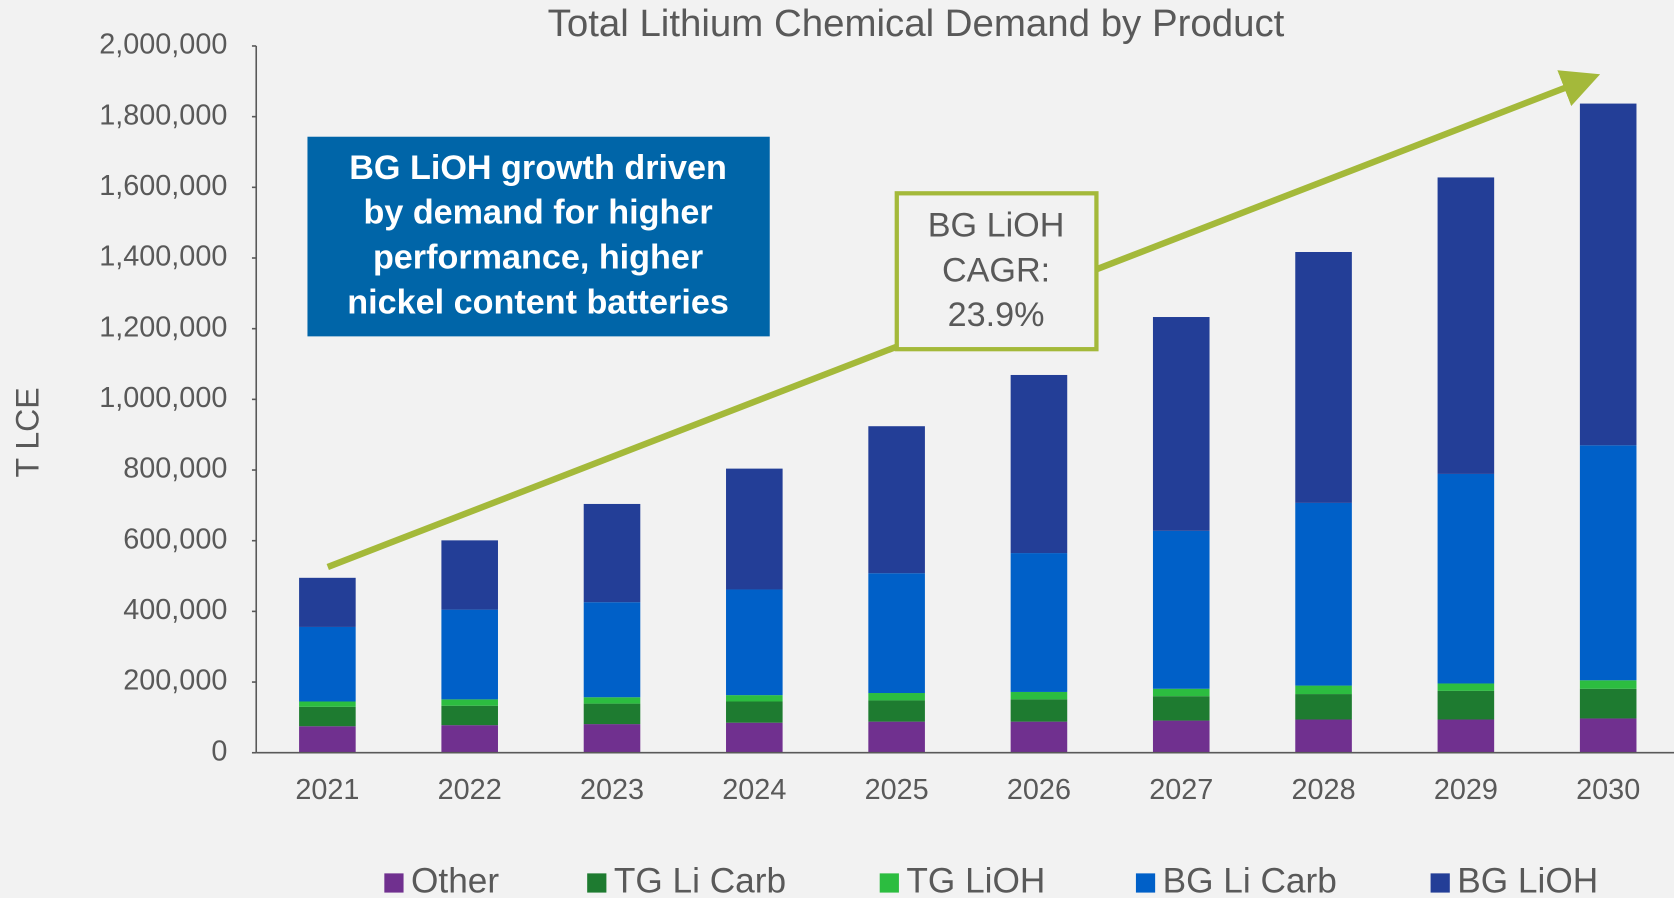  I want to click on y-tick-label: 200,000, so click(175, 681).